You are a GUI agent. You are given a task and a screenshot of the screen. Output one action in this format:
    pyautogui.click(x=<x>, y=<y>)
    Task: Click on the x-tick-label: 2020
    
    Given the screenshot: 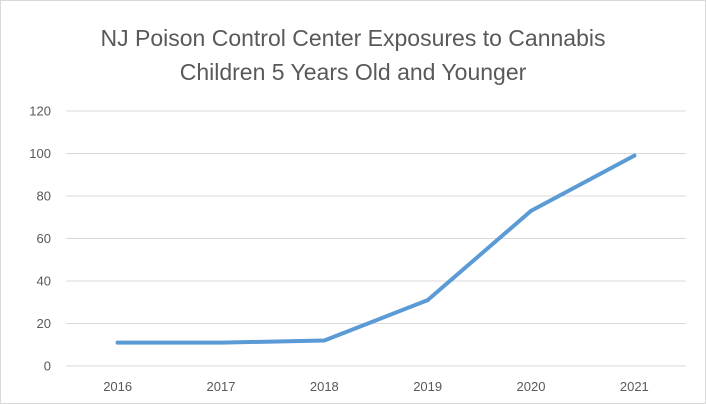 What is the action you would take?
    pyautogui.click(x=531, y=386)
    